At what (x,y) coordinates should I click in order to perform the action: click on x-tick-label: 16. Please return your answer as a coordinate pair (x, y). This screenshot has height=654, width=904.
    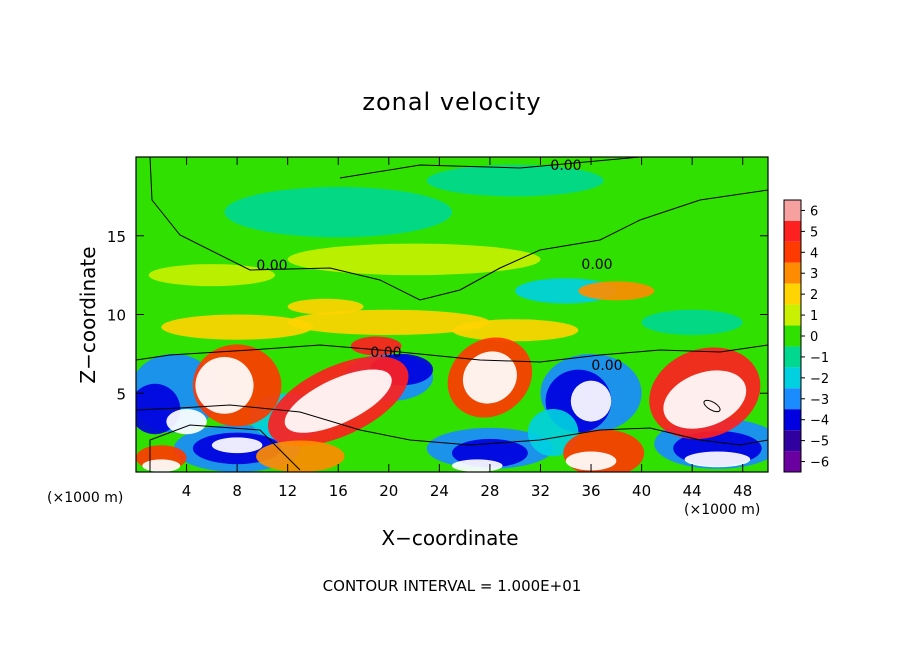
    Looking at the image, I should click on (338, 491).